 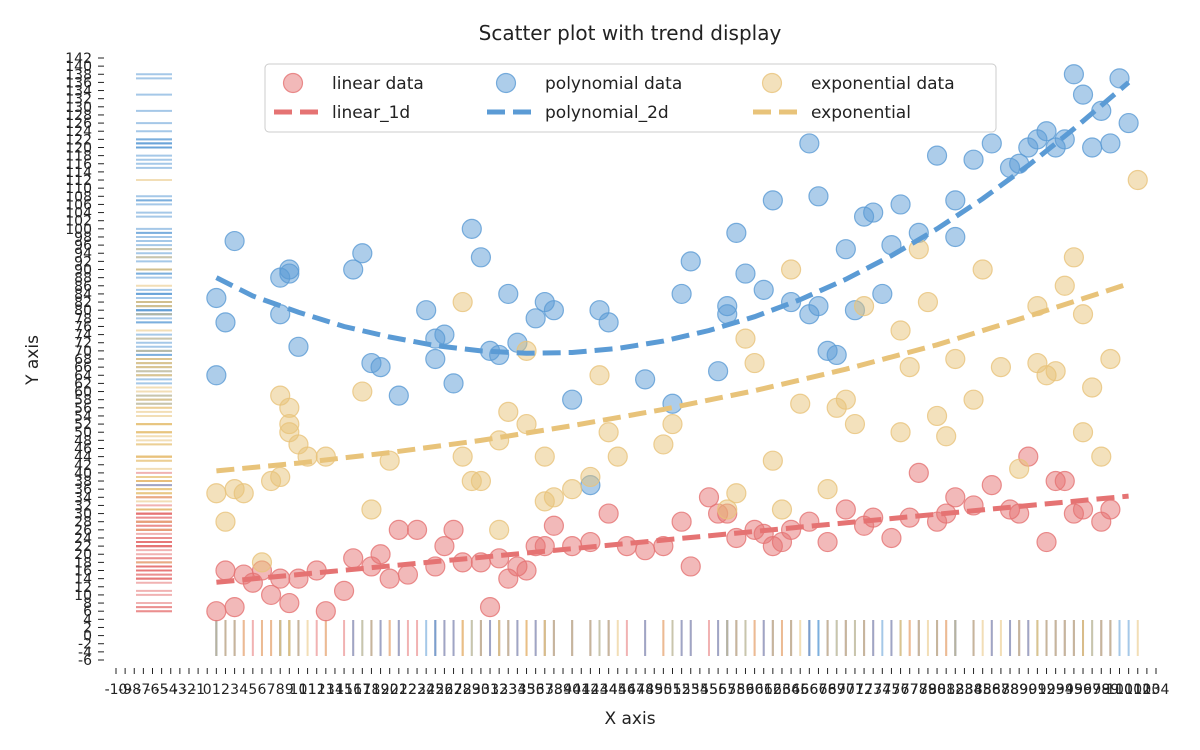 What do you see at coordinates (506, 83) in the screenshot?
I see `legend-marker-polynomial-data` at bounding box center [506, 83].